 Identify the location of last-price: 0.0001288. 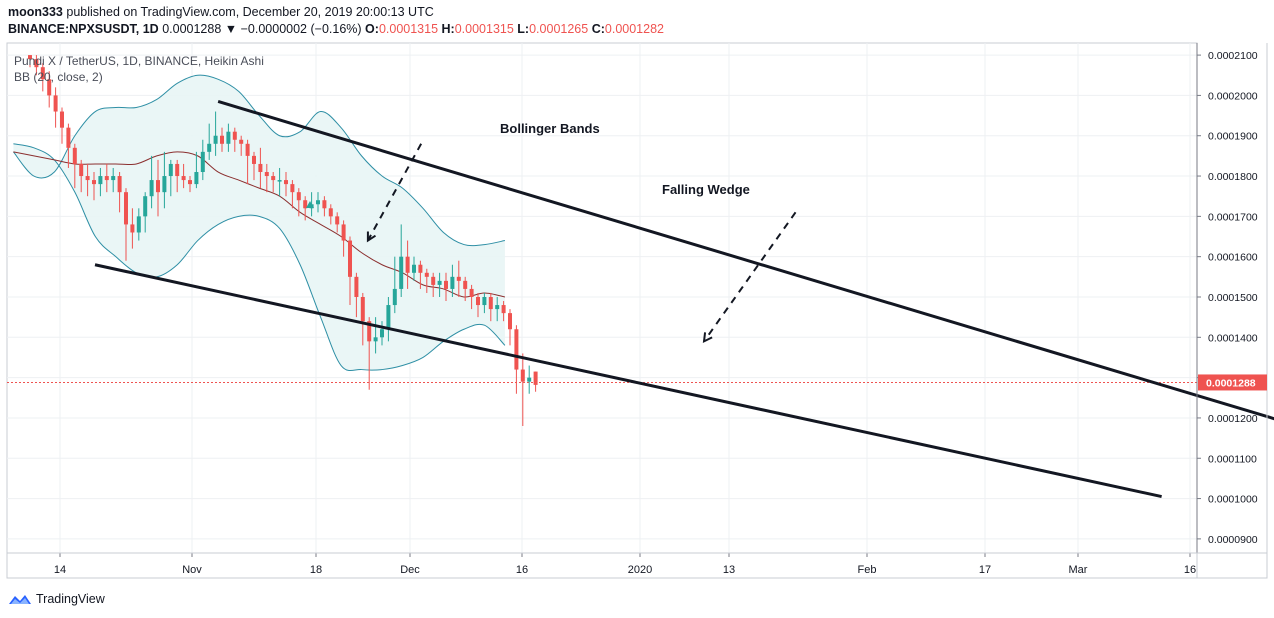
(192, 29).